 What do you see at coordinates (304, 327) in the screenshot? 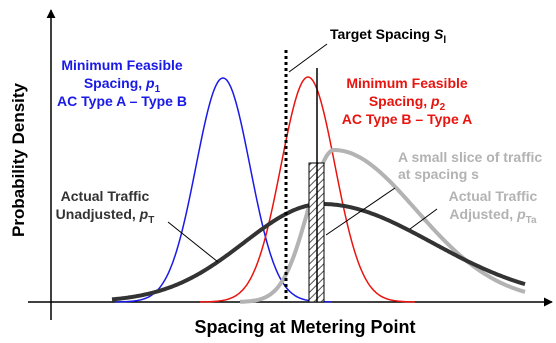
I see `x-axis-label: Spacing at Metering Point` at bounding box center [304, 327].